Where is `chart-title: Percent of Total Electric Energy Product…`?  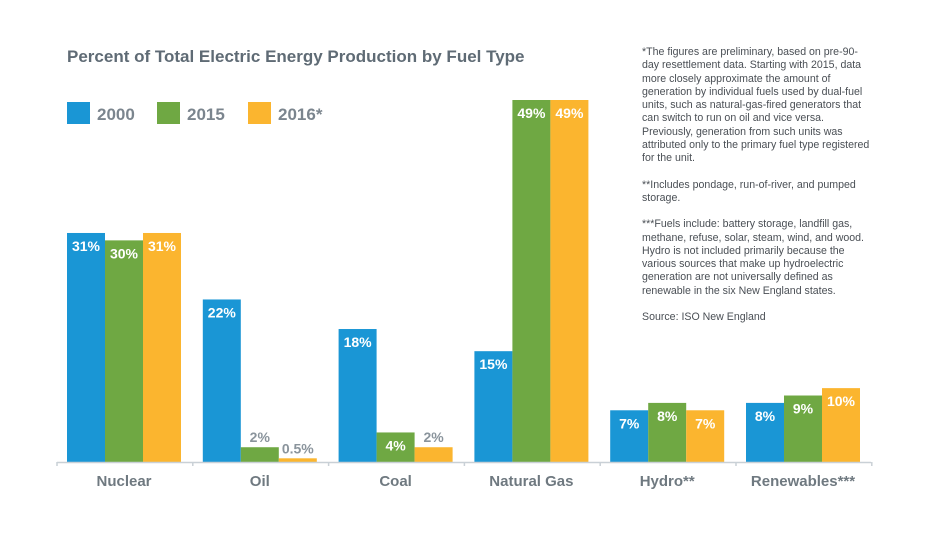
chart-title: Percent of Total Electric Energy Product… is located at coordinates (296, 56).